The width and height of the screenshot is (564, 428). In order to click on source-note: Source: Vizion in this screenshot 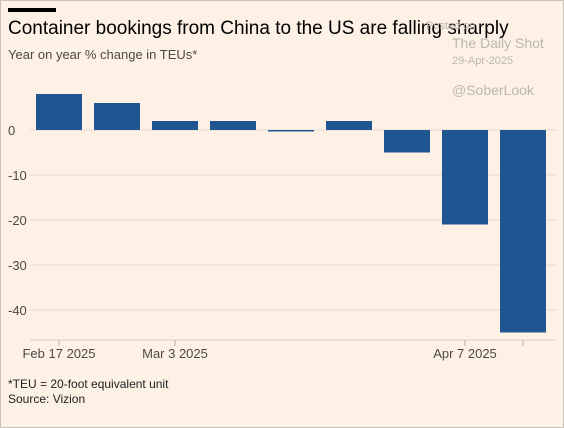, I will do `click(47, 399)`.